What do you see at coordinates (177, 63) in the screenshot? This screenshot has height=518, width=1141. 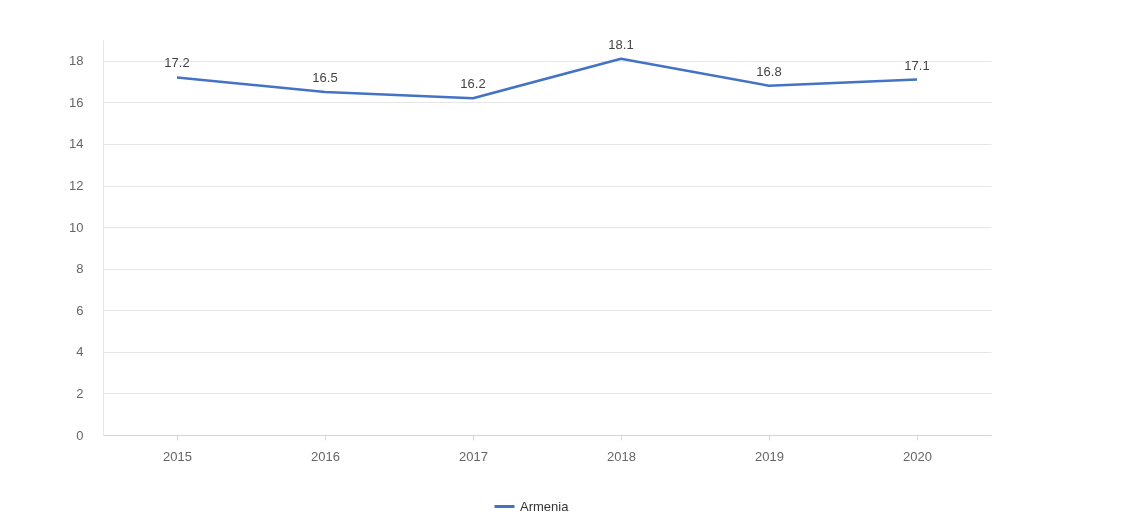 I see `data-label: 17.2` at bounding box center [177, 63].